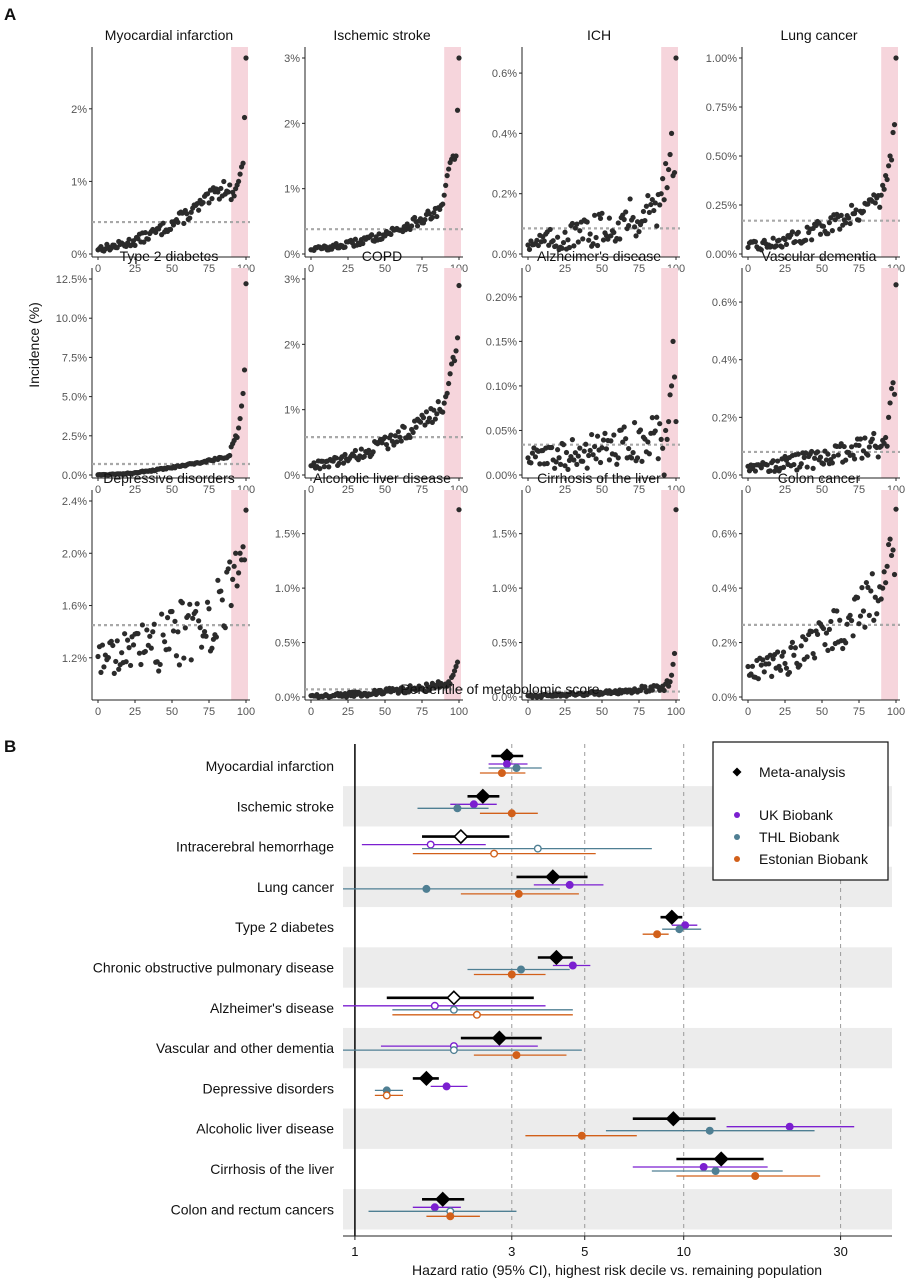  What do you see at coordinates (724, 589) in the screenshot?
I see `y-tick-label: 0.4%` at bounding box center [724, 589].